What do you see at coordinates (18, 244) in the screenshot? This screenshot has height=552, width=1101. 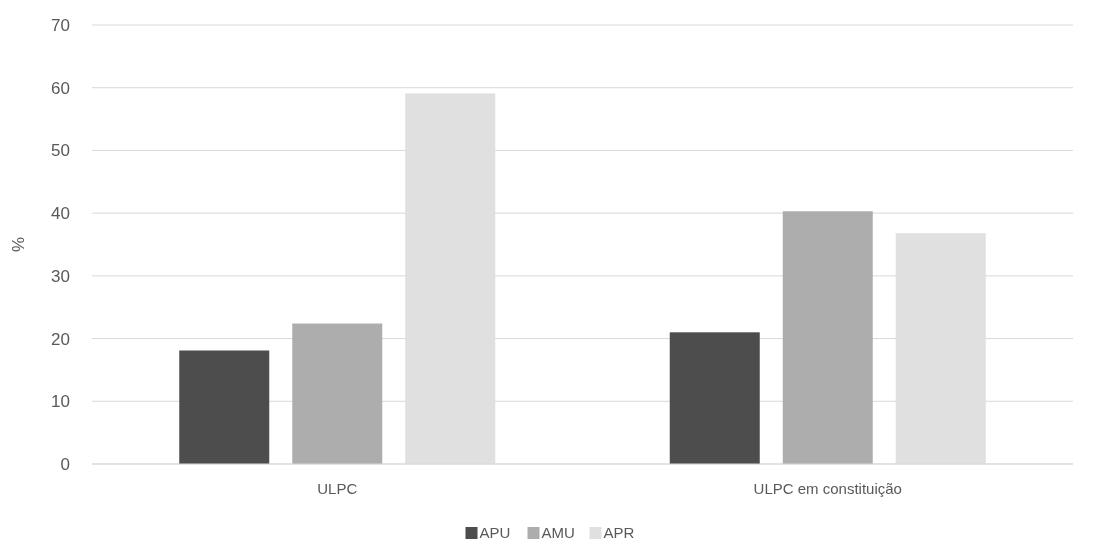 I see `y-axis-title: %` at bounding box center [18, 244].